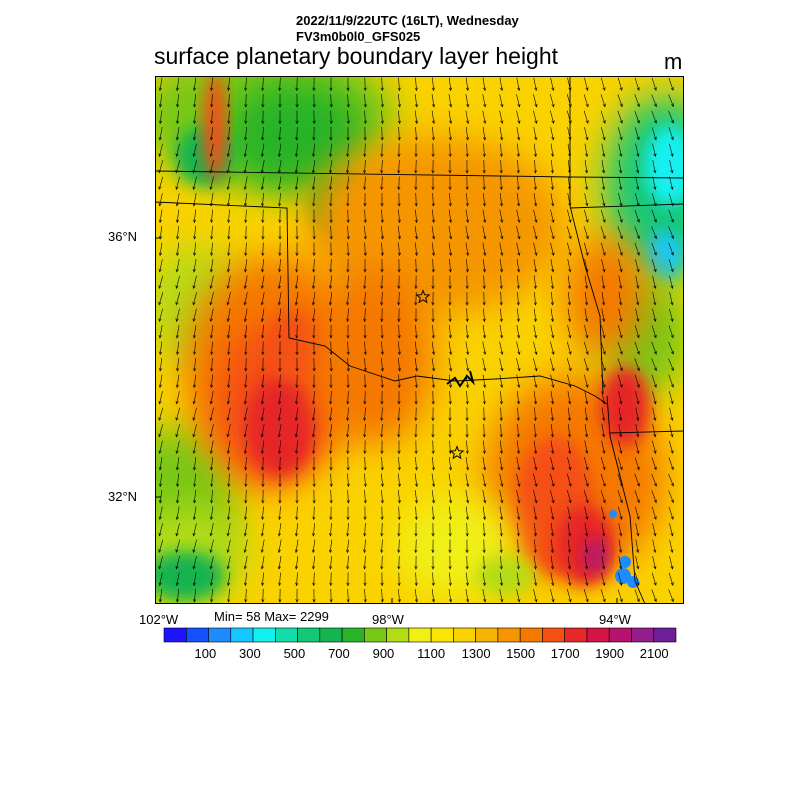 This screenshot has height=800, width=800. What do you see at coordinates (476, 653) in the screenshot?
I see `colorbar-tick-label: 1300` at bounding box center [476, 653].